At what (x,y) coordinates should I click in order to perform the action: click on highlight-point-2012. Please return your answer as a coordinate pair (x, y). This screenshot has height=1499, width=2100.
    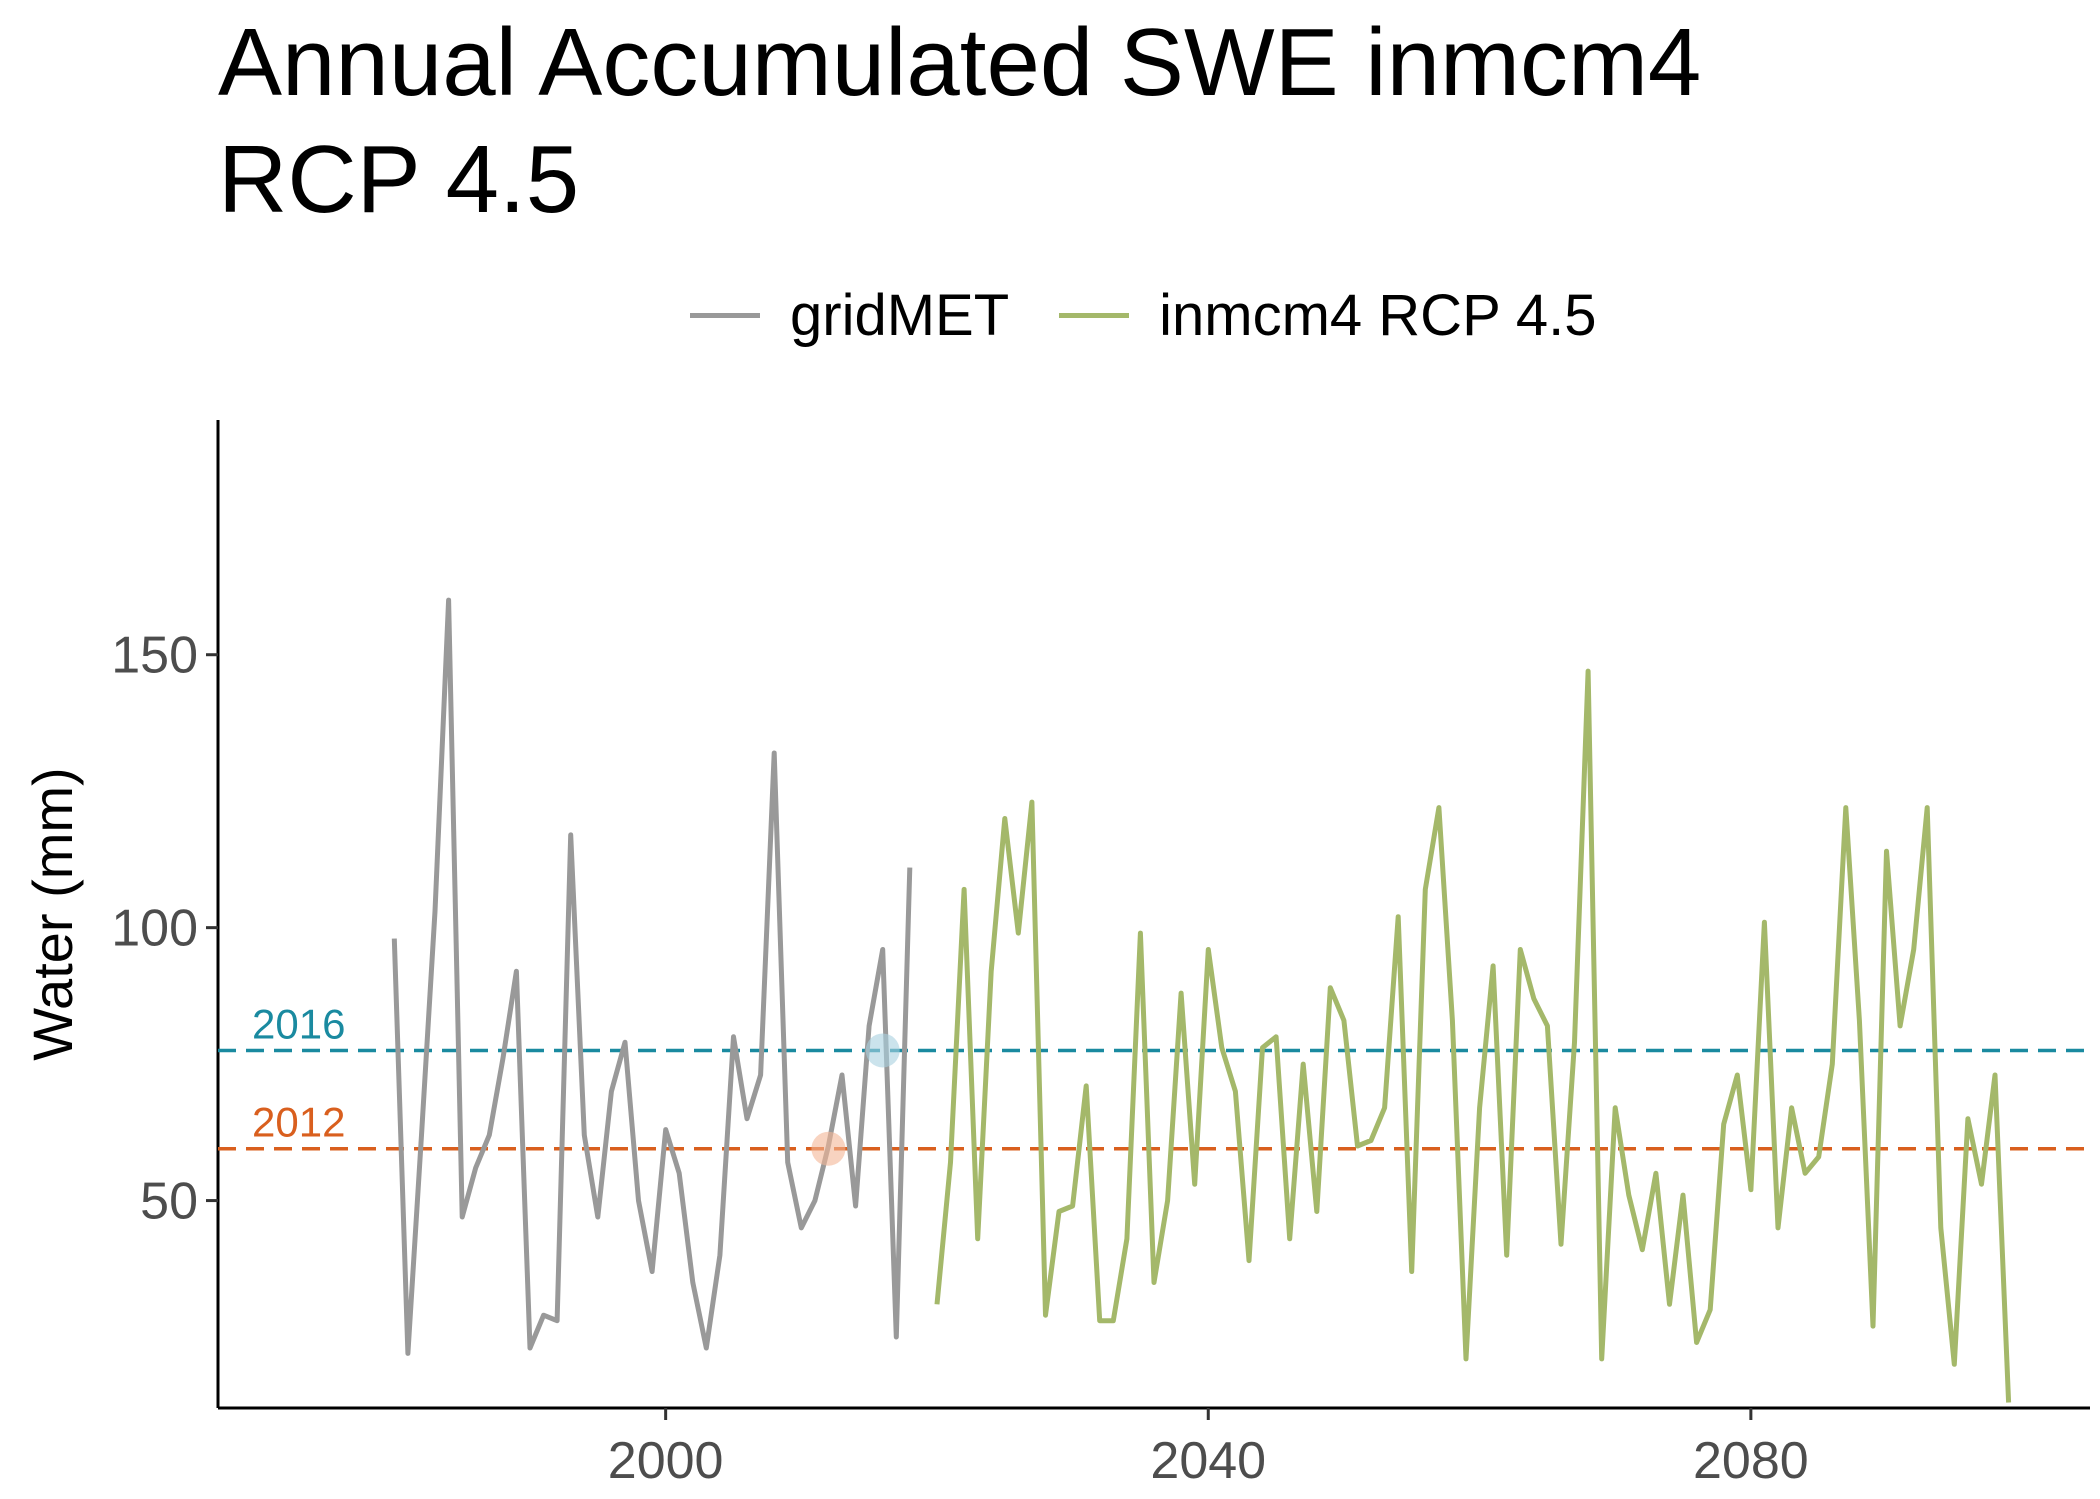
    Looking at the image, I should click on (828, 1148).